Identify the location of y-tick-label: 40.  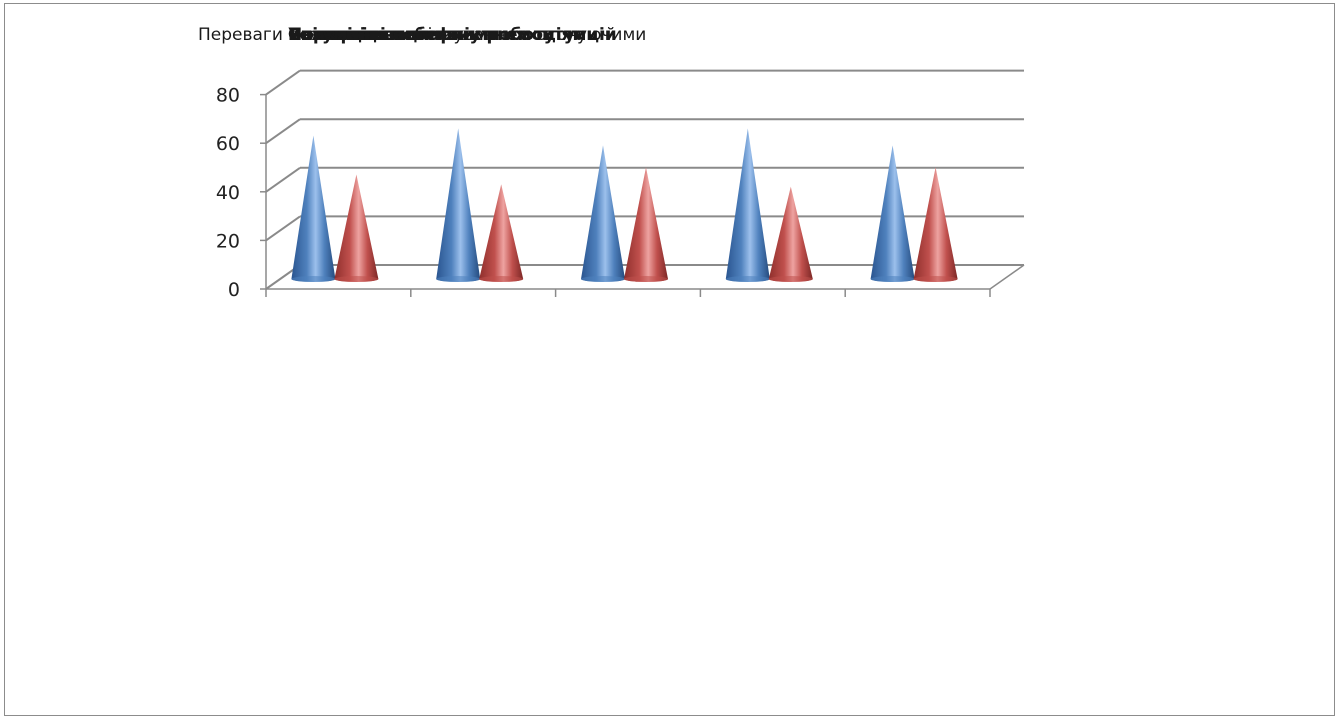
(228, 193).